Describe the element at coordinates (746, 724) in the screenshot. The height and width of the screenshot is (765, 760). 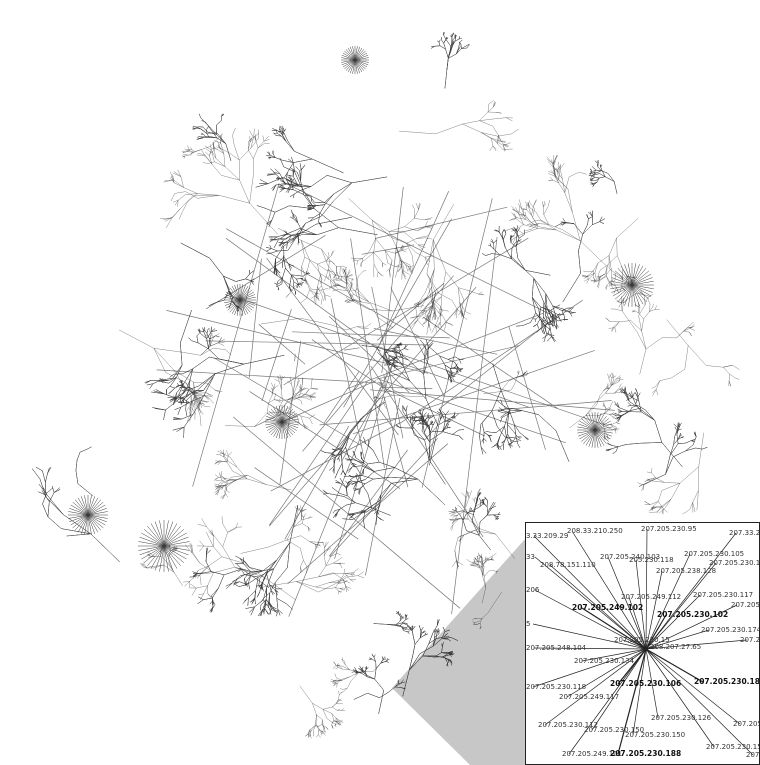
I see `node-label: 207.205` at that location.